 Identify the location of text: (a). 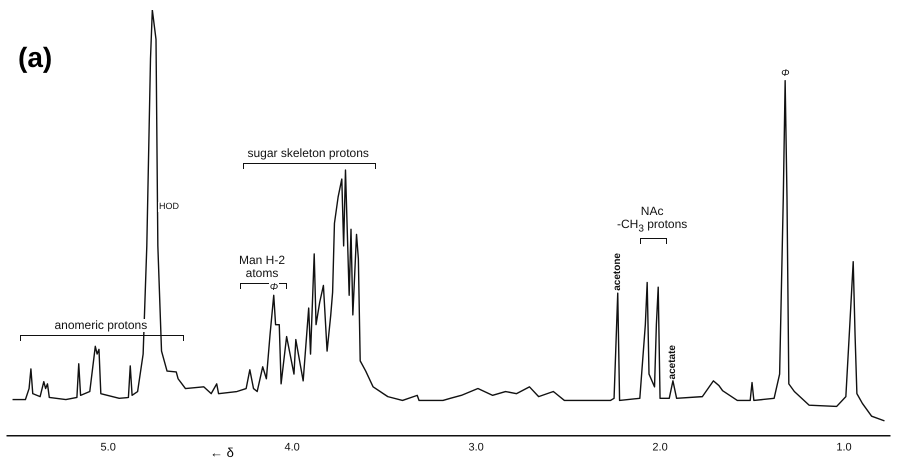
(35, 58).